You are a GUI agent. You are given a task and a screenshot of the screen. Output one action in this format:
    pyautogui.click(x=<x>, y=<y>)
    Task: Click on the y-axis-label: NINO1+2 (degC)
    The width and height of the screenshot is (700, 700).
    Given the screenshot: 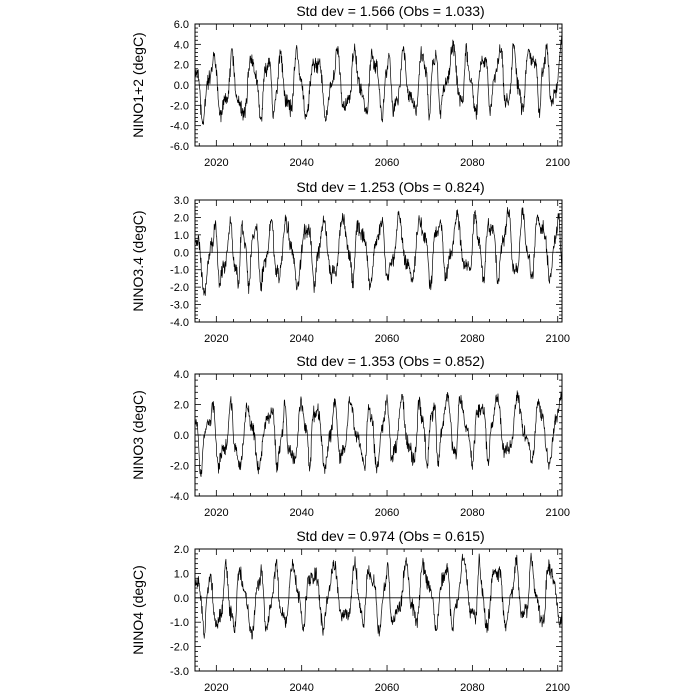 What is the action you would take?
    pyautogui.click(x=138, y=84)
    